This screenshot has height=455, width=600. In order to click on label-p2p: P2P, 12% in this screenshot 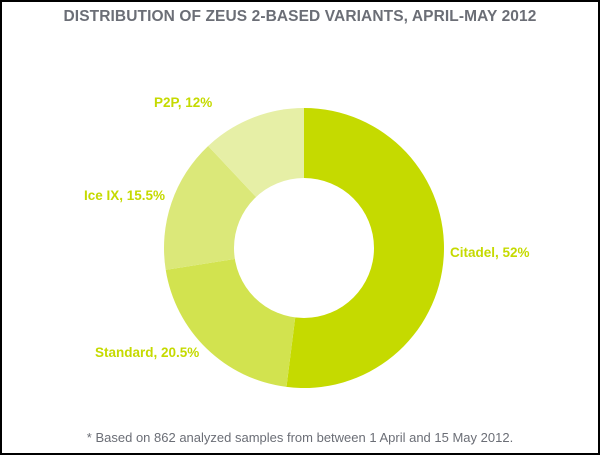, I will do `click(183, 102)`.